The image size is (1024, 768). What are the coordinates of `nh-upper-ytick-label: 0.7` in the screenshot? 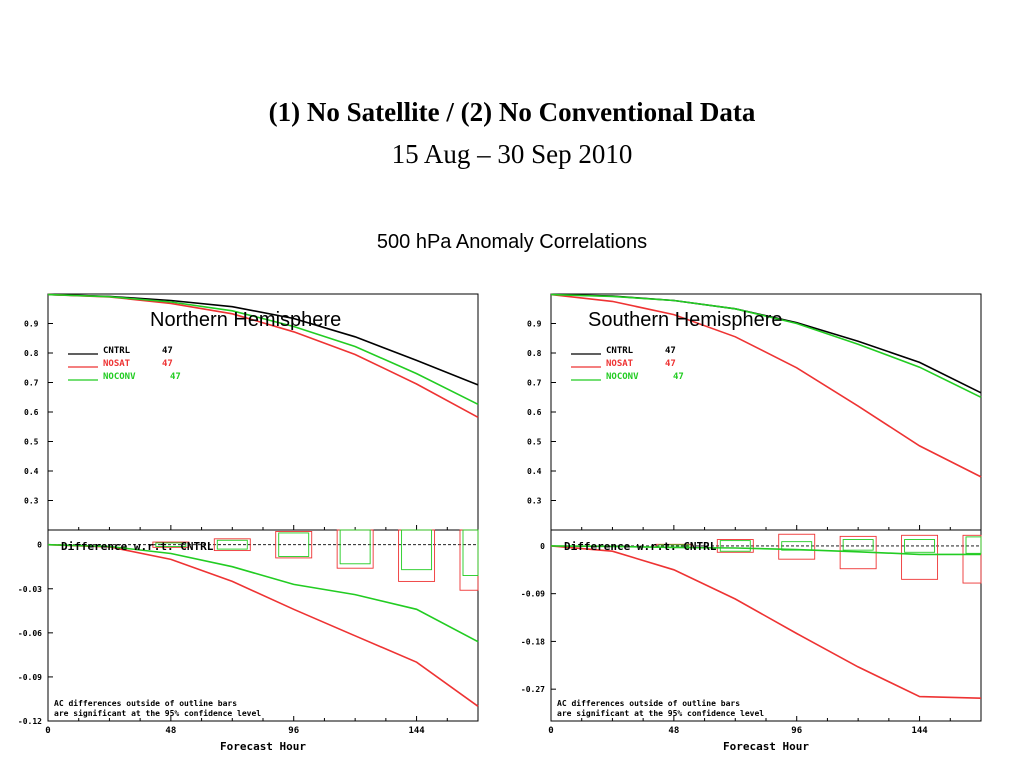 It's located at (31, 383).